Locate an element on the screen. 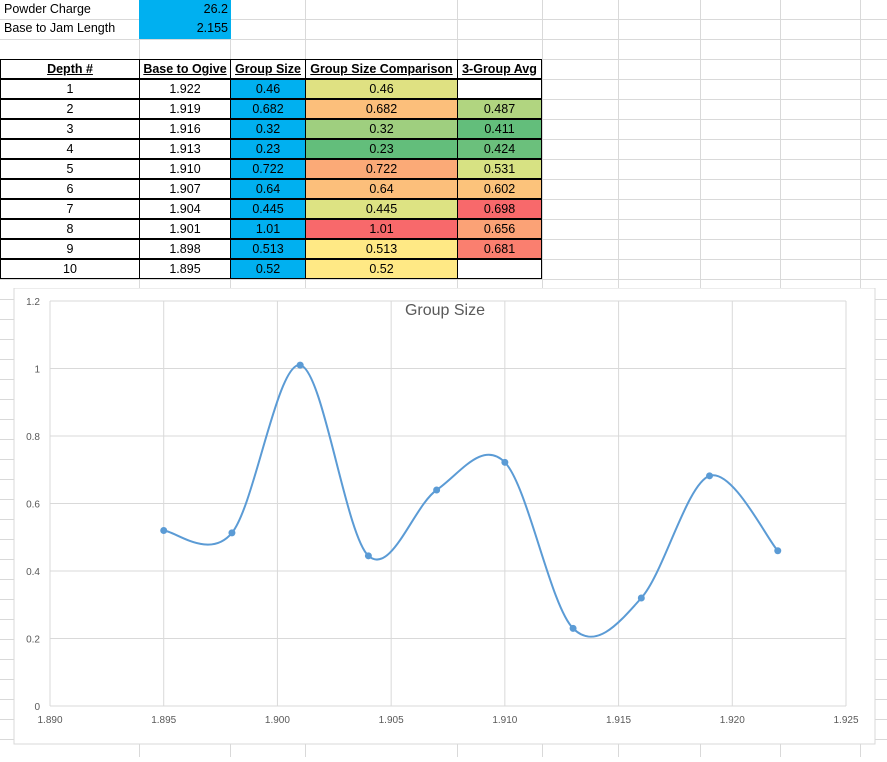  cell-3-group-avg: 0.656 is located at coordinates (499, 229).